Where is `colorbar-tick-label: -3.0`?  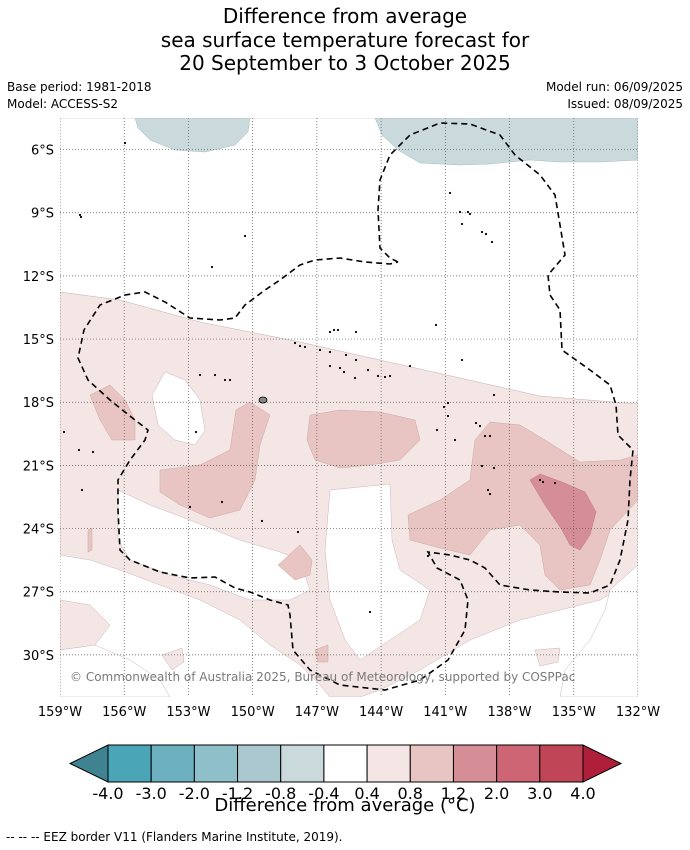 colorbar-tick-label: -3.0 is located at coordinates (151, 793).